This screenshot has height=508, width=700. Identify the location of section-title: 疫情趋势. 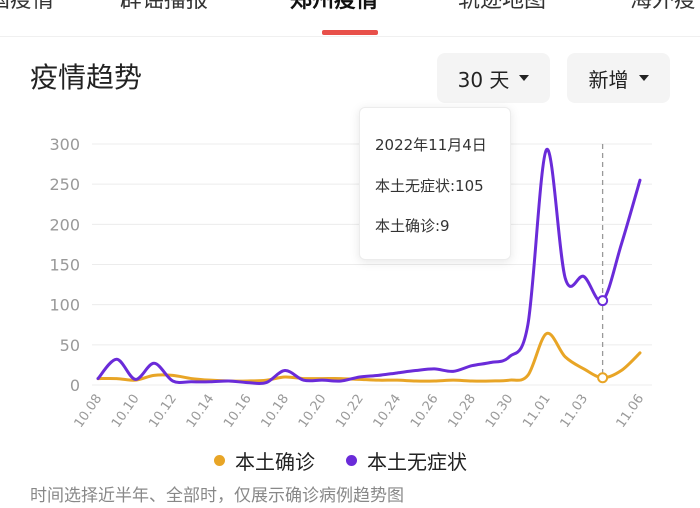
(86, 77).